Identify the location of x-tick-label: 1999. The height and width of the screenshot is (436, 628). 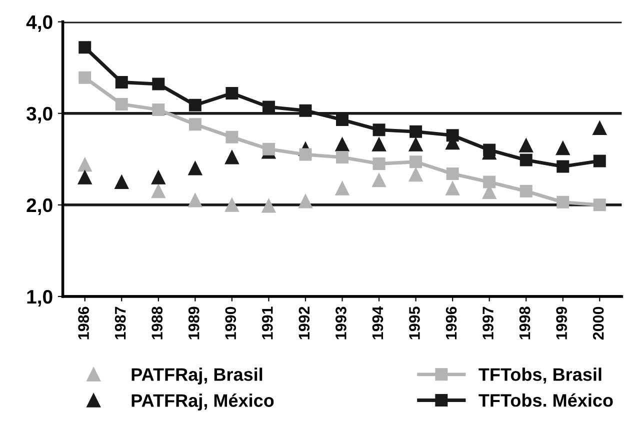
(561, 323).